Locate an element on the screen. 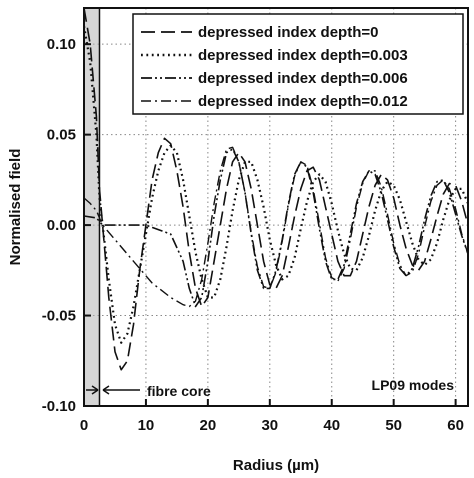 The width and height of the screenshot is (474, 478). x-tick-label-4: 40 is located at coordinates (331, 425).